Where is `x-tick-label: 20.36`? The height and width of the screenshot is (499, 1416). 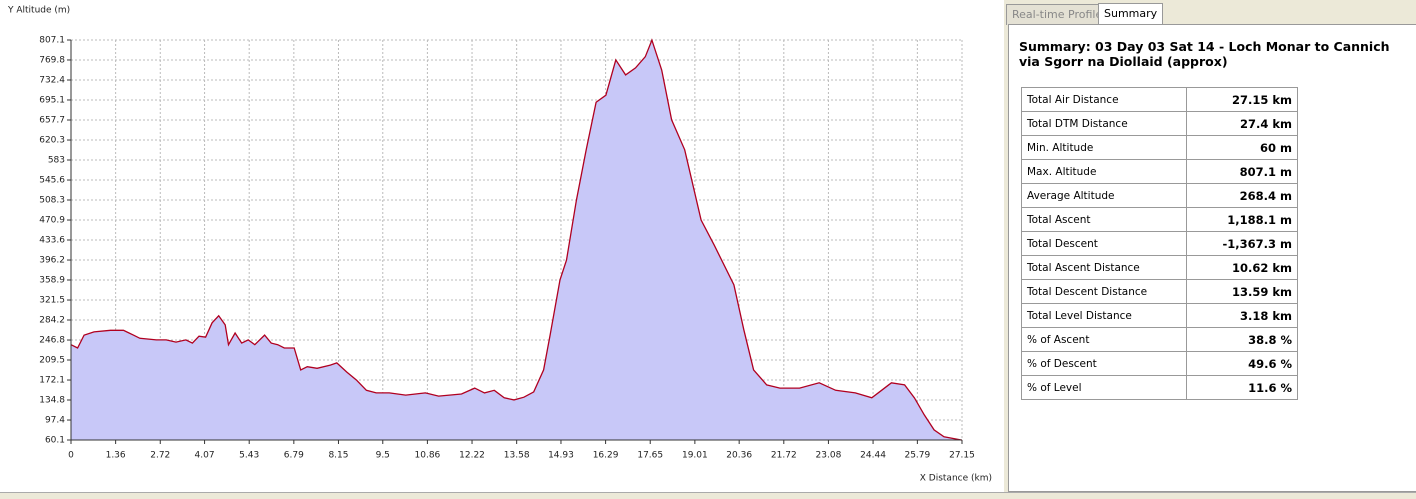 x-tick-label: 20.36 is located at coordinates (739, 456).